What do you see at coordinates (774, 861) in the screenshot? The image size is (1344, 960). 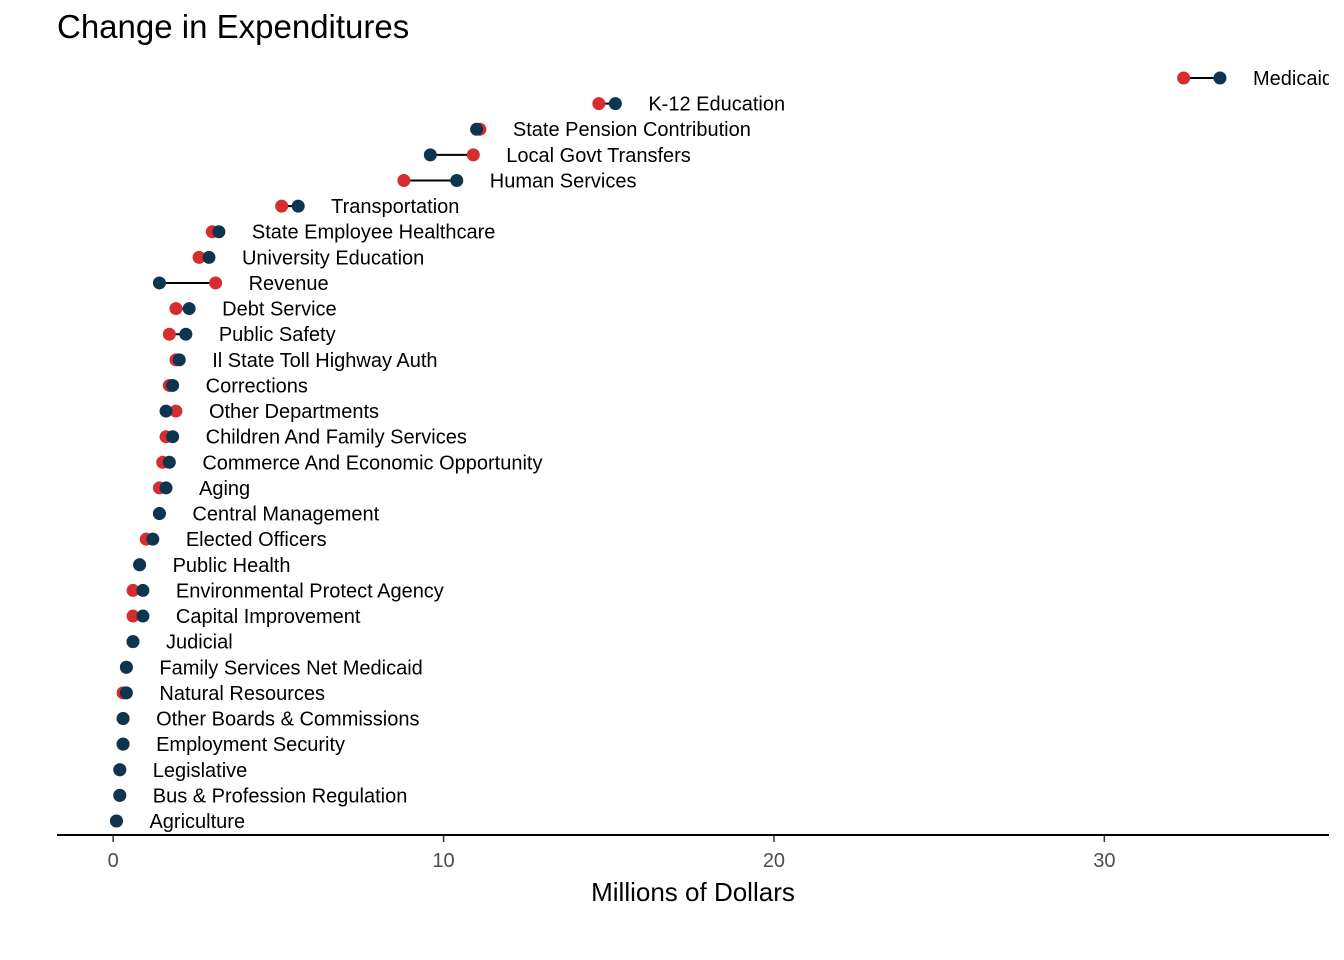 I see `x-tick-label: 20` at bounding box center [774, 861].